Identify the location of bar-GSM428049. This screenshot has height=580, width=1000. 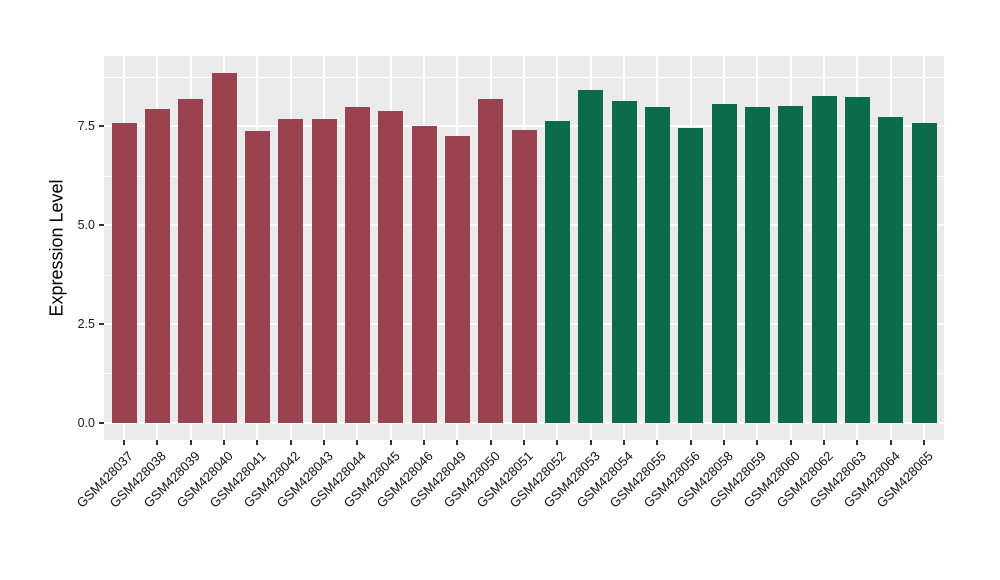
(457, 279).